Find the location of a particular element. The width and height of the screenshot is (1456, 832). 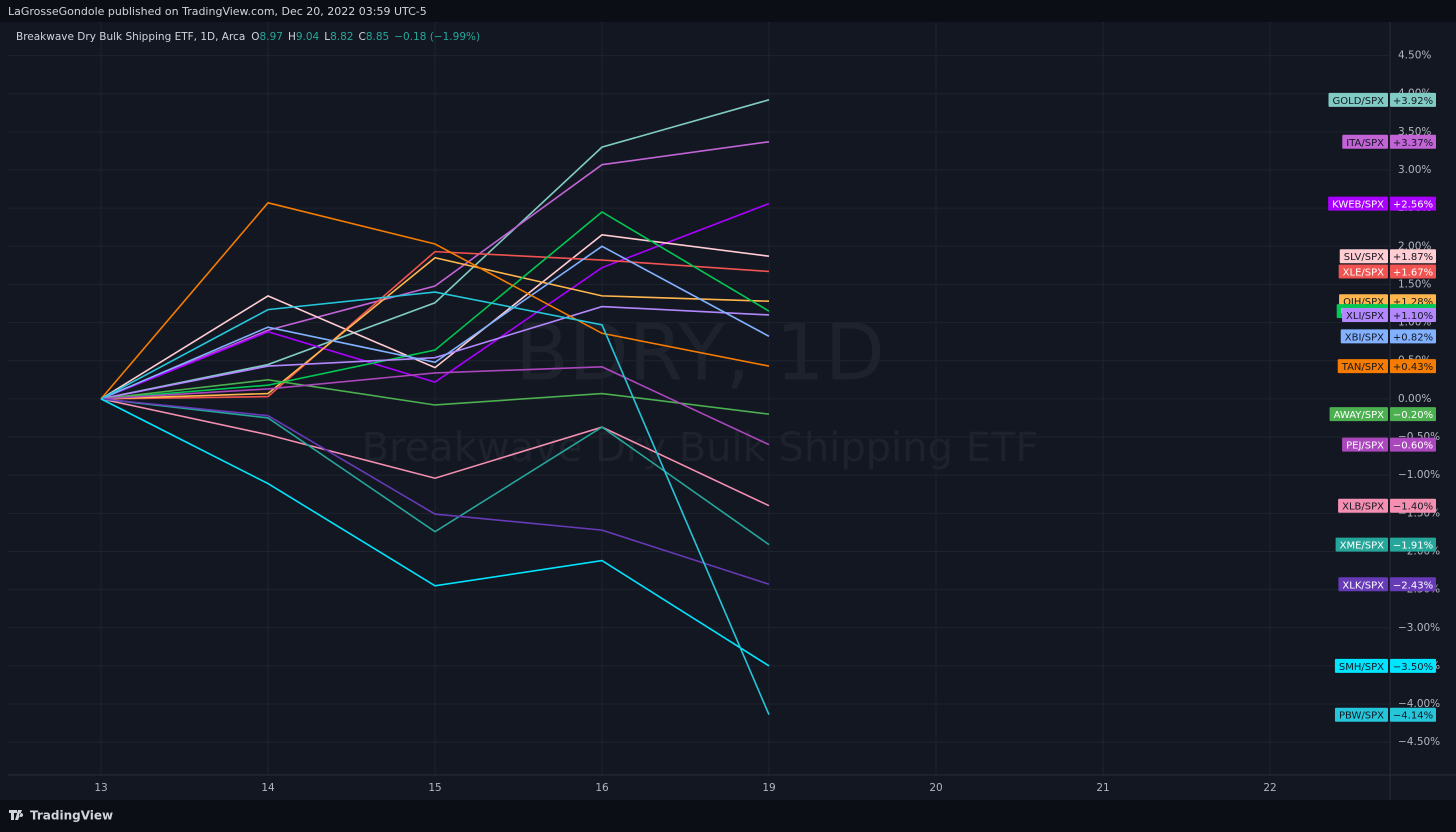

tag-value: −4.14% is located at coordinates (1413, 716).